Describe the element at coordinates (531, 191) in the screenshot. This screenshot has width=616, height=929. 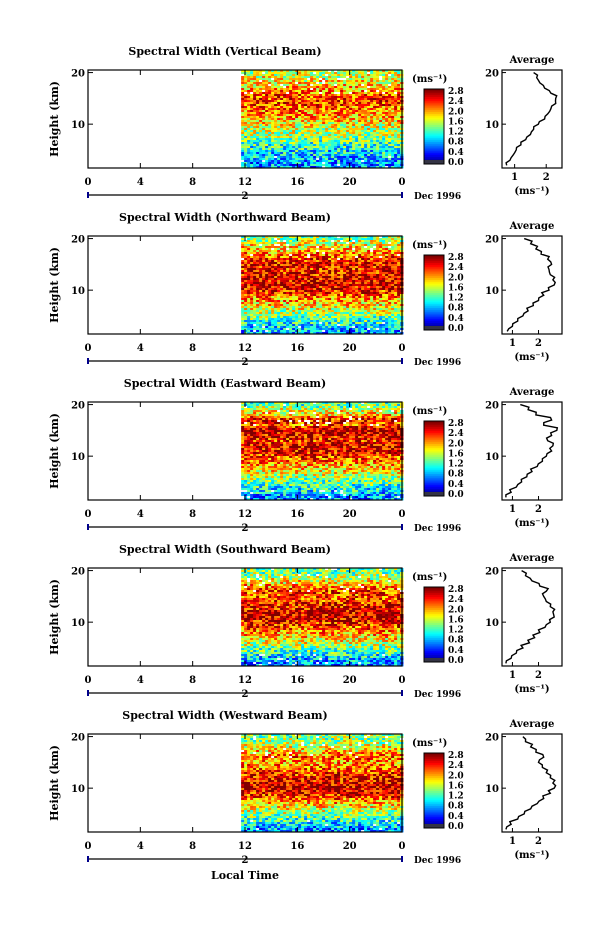
I see `avg-x-unit-label: (ms⁻¹)` at that location.